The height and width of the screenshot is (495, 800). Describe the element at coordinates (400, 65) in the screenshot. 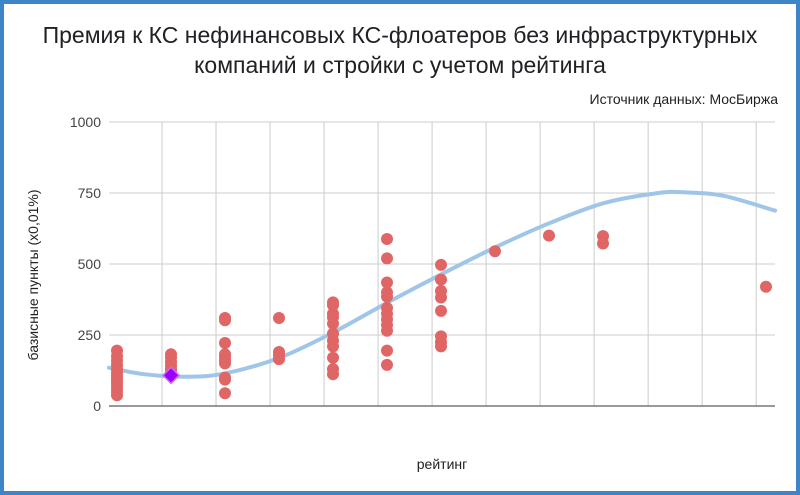

I see `chart-title-line-2: компаний и стройки с учетом рейтинга` at that location.